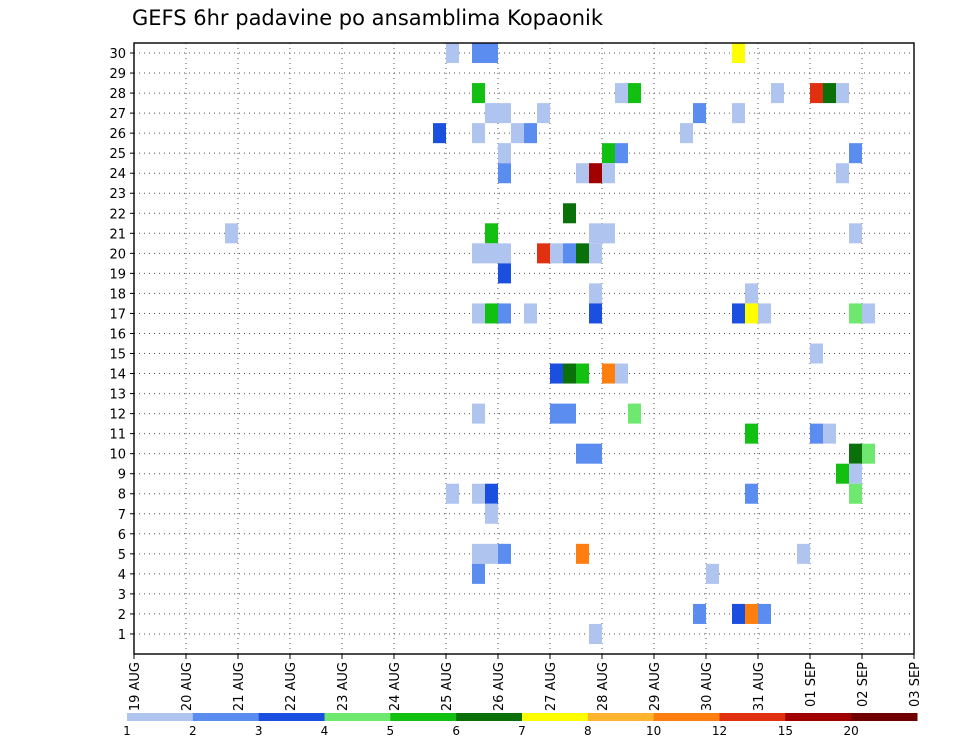 The height and width of the screenshot is (742, 960). Describe the element at coordinates (291, 686) in the screenshot. I see `x-tick-label: 22 AUG` at that location.